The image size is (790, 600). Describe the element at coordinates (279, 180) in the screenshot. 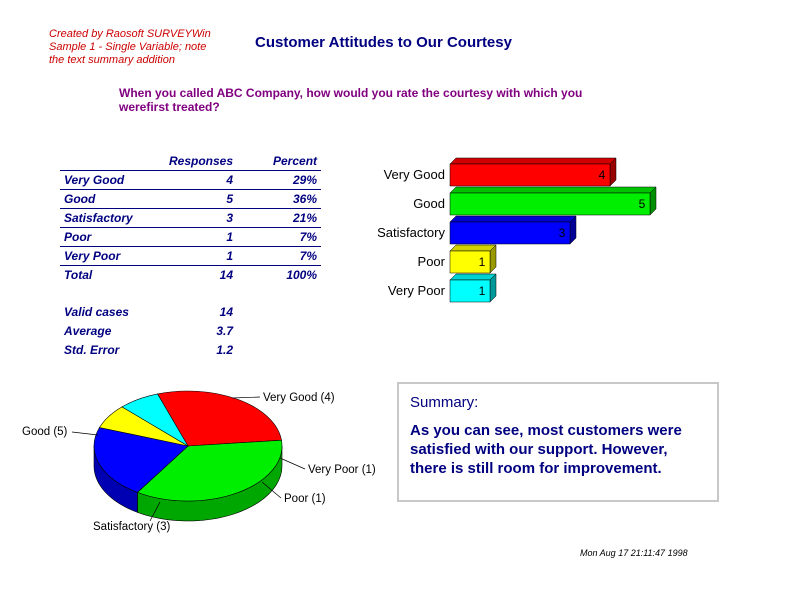

I see `row-percent: 29%` at that location.